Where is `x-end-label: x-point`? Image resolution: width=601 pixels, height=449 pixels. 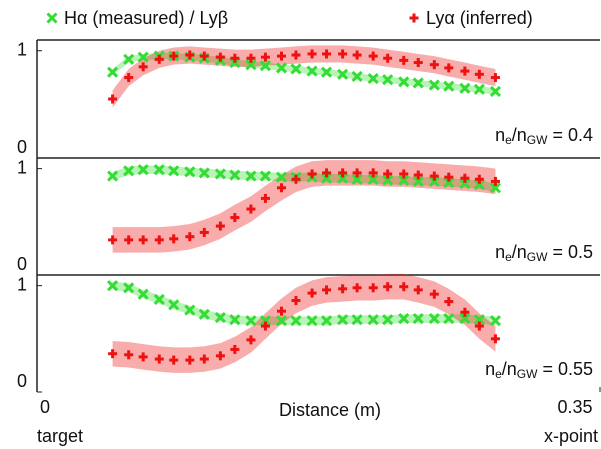 x-end-label: x-point is located at coordinates (571, 436).